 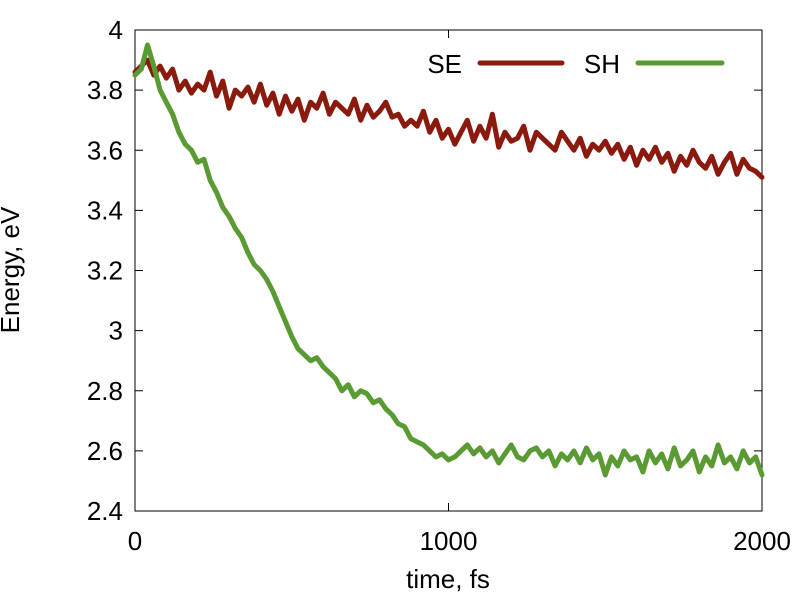 I want to click on legend-label-se: SE, so click(x=444, y=64).